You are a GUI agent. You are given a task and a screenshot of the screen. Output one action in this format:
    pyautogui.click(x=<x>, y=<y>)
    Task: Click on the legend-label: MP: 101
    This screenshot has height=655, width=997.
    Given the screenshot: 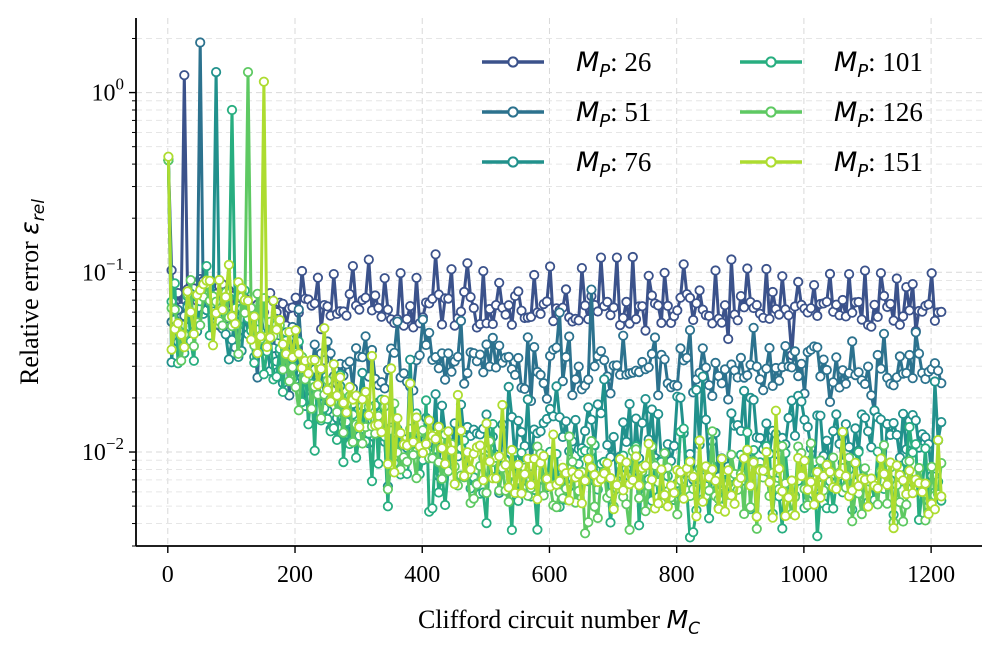 What is the action you would take?
    pyautogui.click(x=878, y=64)
    